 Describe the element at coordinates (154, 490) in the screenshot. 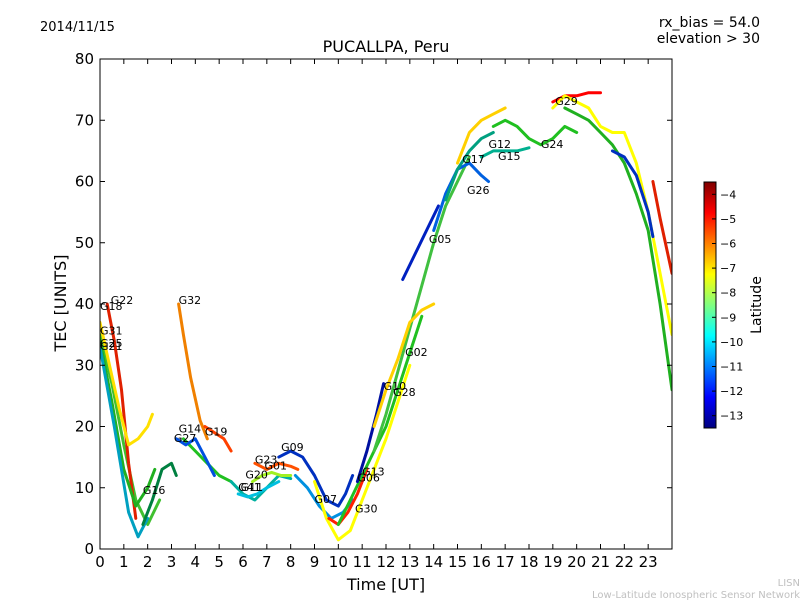

I see `satellite-label: G16` at that location.